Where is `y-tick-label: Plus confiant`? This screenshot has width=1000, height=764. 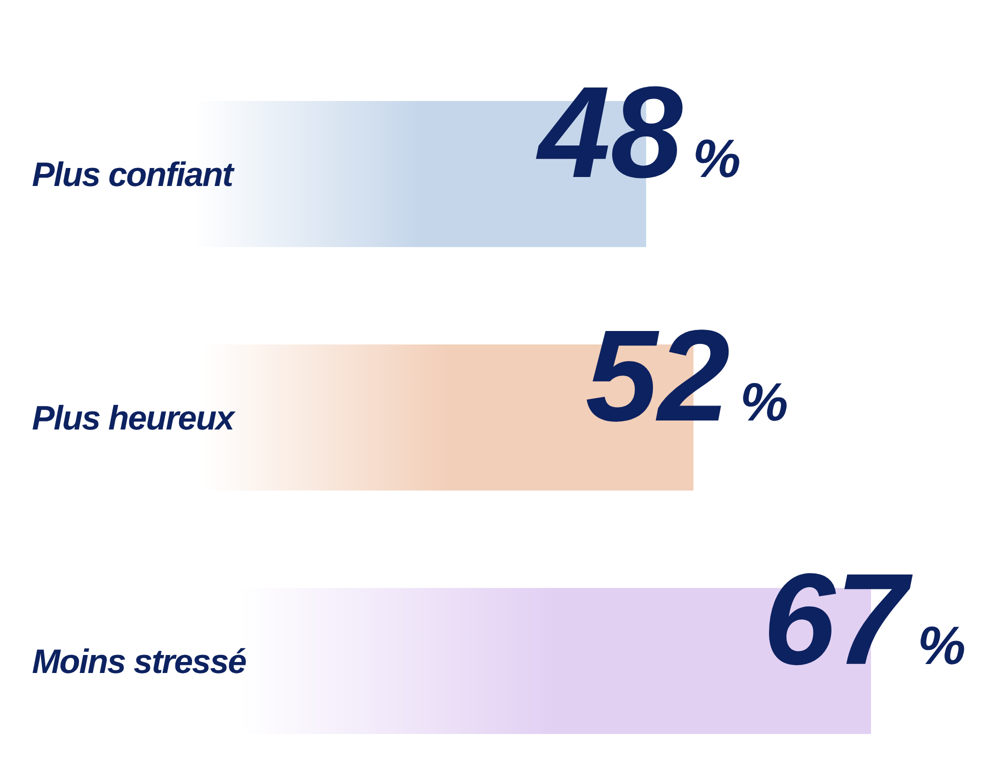 y-tick-label: Plus confiant is located at coordinates (134, 175).